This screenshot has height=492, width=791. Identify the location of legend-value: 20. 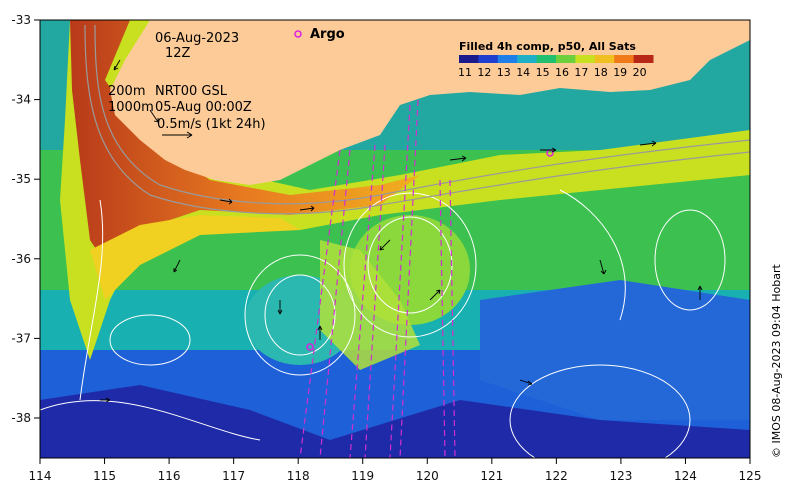
(640, 72).